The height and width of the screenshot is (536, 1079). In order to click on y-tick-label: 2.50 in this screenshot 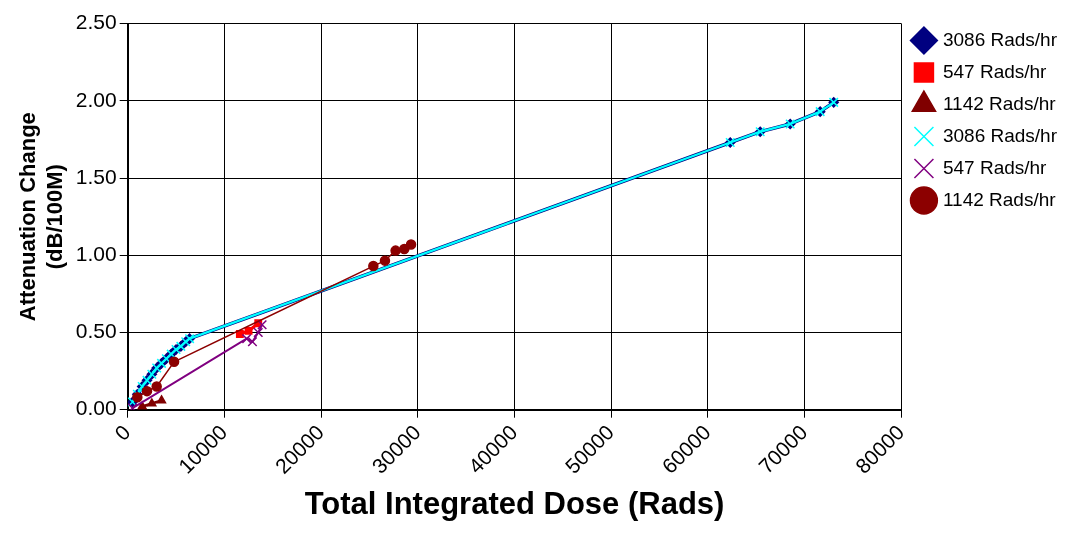, I will do `click(96, 22)`.